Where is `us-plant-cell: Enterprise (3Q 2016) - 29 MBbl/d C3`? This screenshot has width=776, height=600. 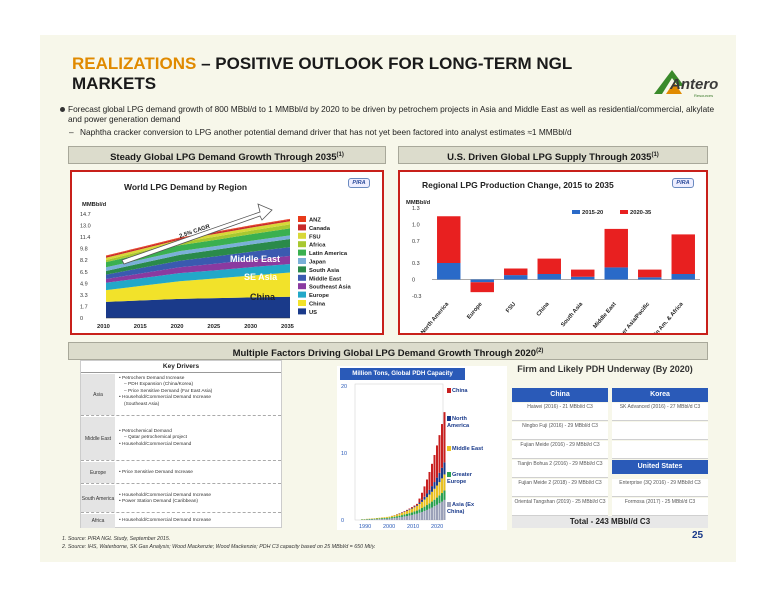
us-plant-cell: Enterprise (3Q 2016) - 29 MBbl/d C3 is located at coordinates (660, 488).